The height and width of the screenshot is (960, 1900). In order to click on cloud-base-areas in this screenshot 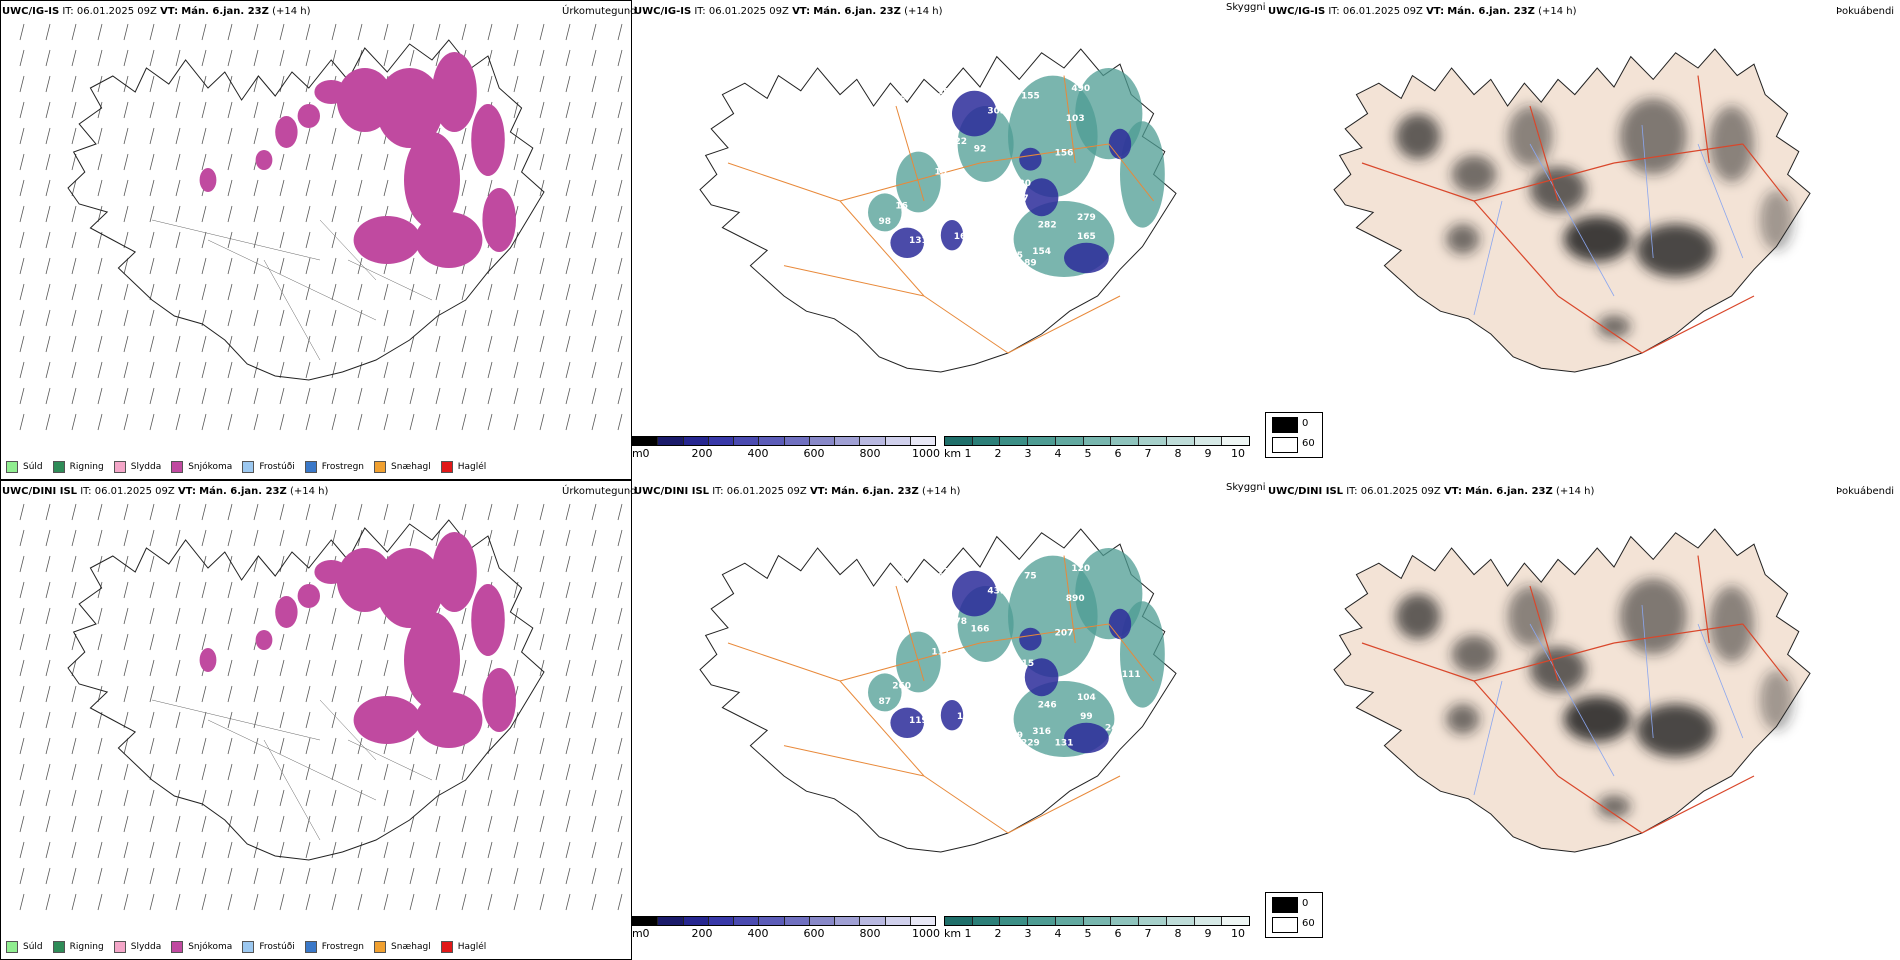, I will do `click(1011, 662)`.